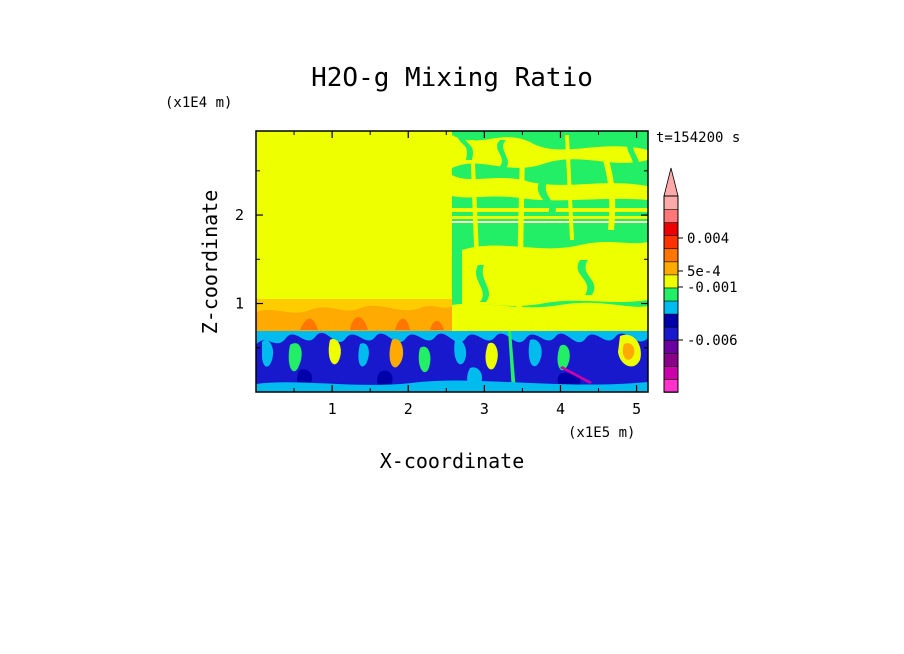  Describe the element at coordinates (408, 409) in the screenshot. I see `x-tick-label: 2` at that location.